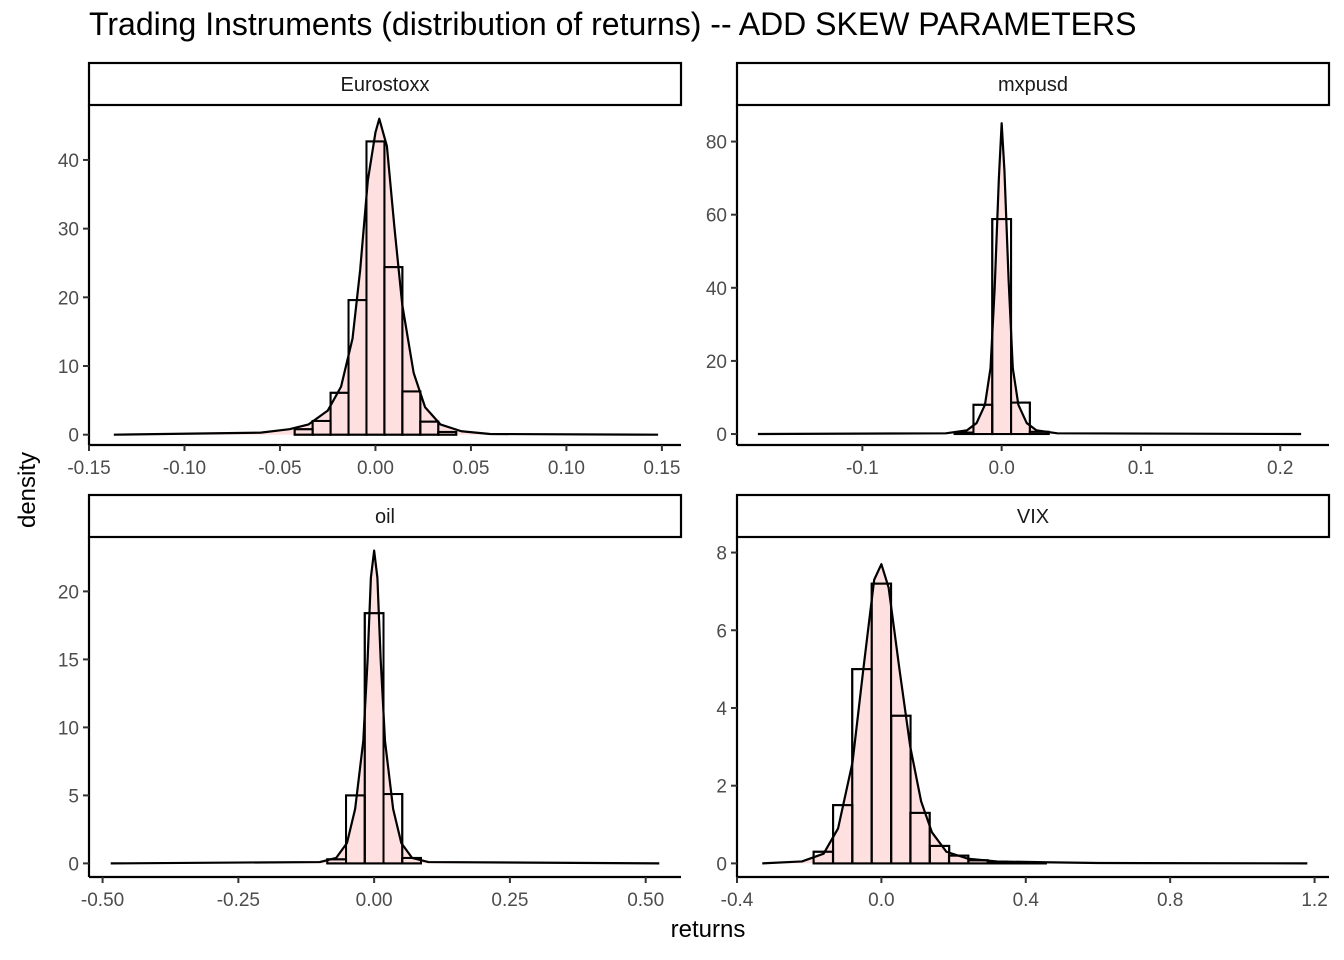 This screenshot has height=960, width=1344. I want to click on x-tick-label: 0.8, so click(1170, 900).